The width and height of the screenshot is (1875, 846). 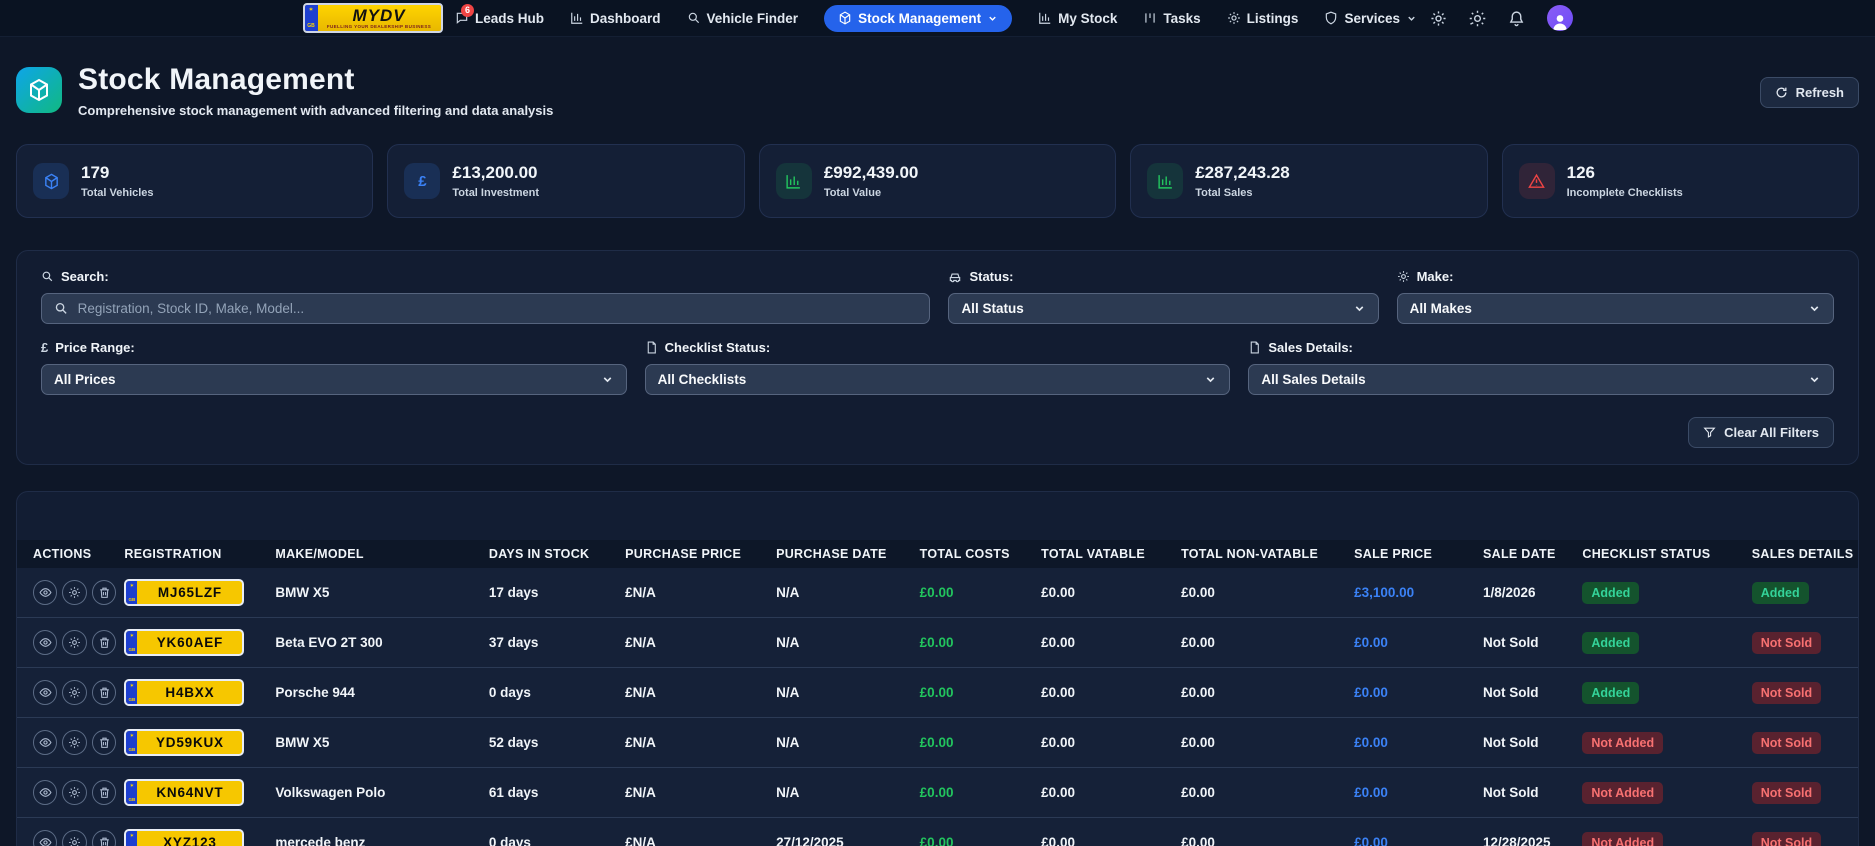 What do you see at coordinates (1709, 432) in the screenshot?
I see `funnel-icon` at bounding box center [1709, 432].